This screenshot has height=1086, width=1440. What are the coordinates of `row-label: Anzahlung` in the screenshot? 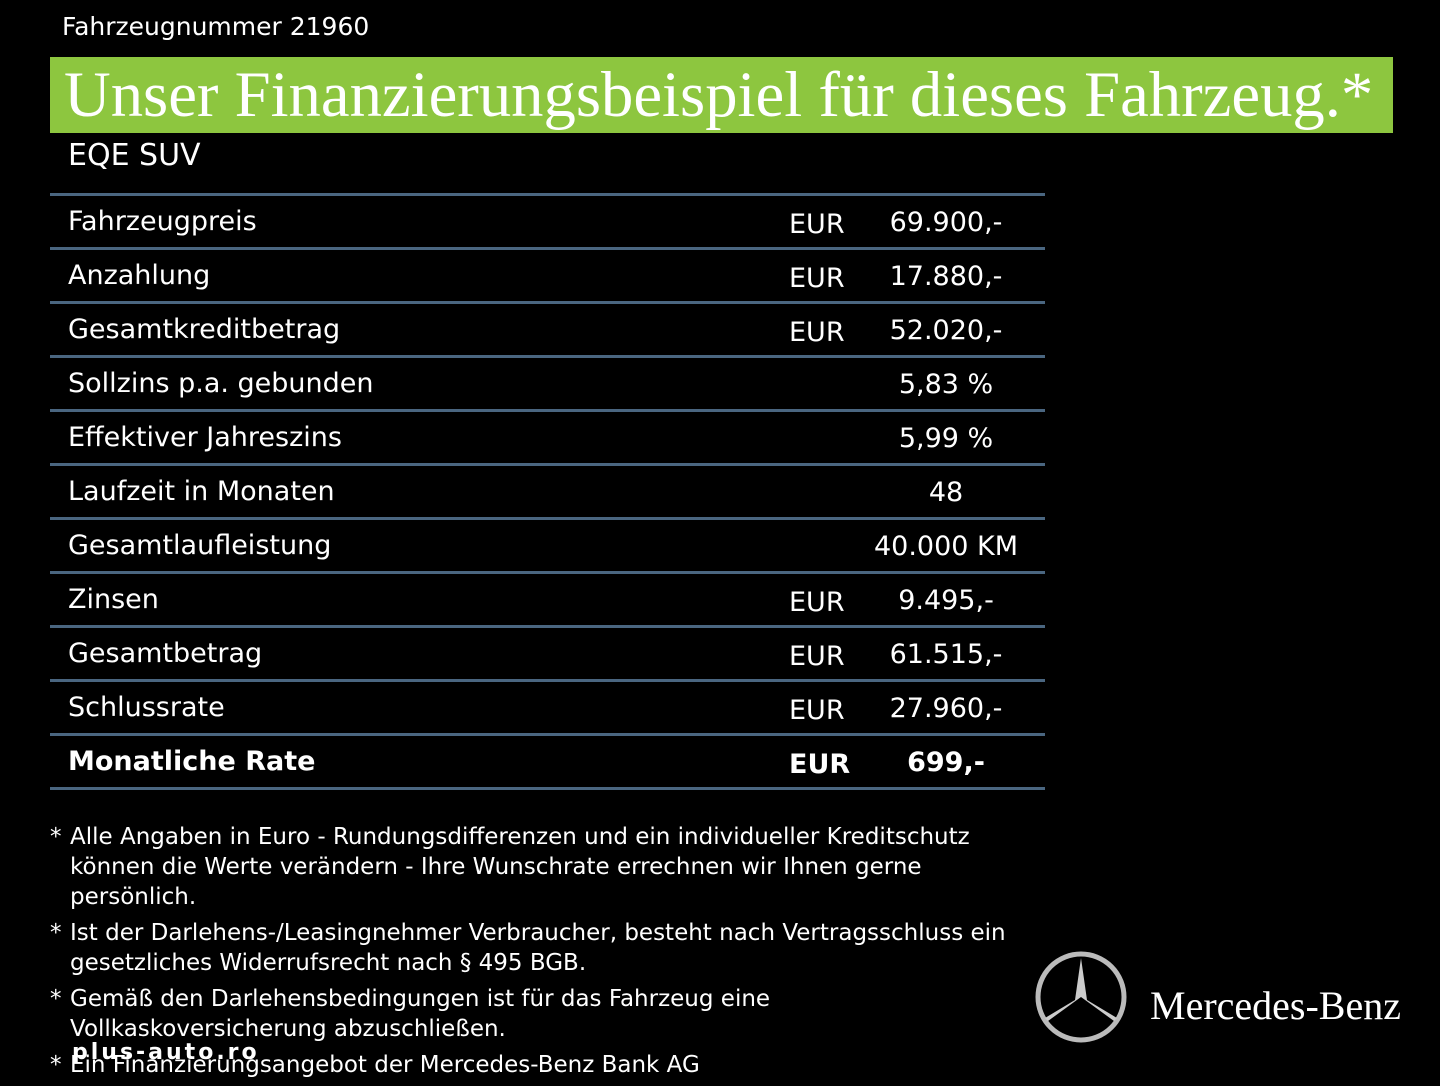 It's located at (139, 275).